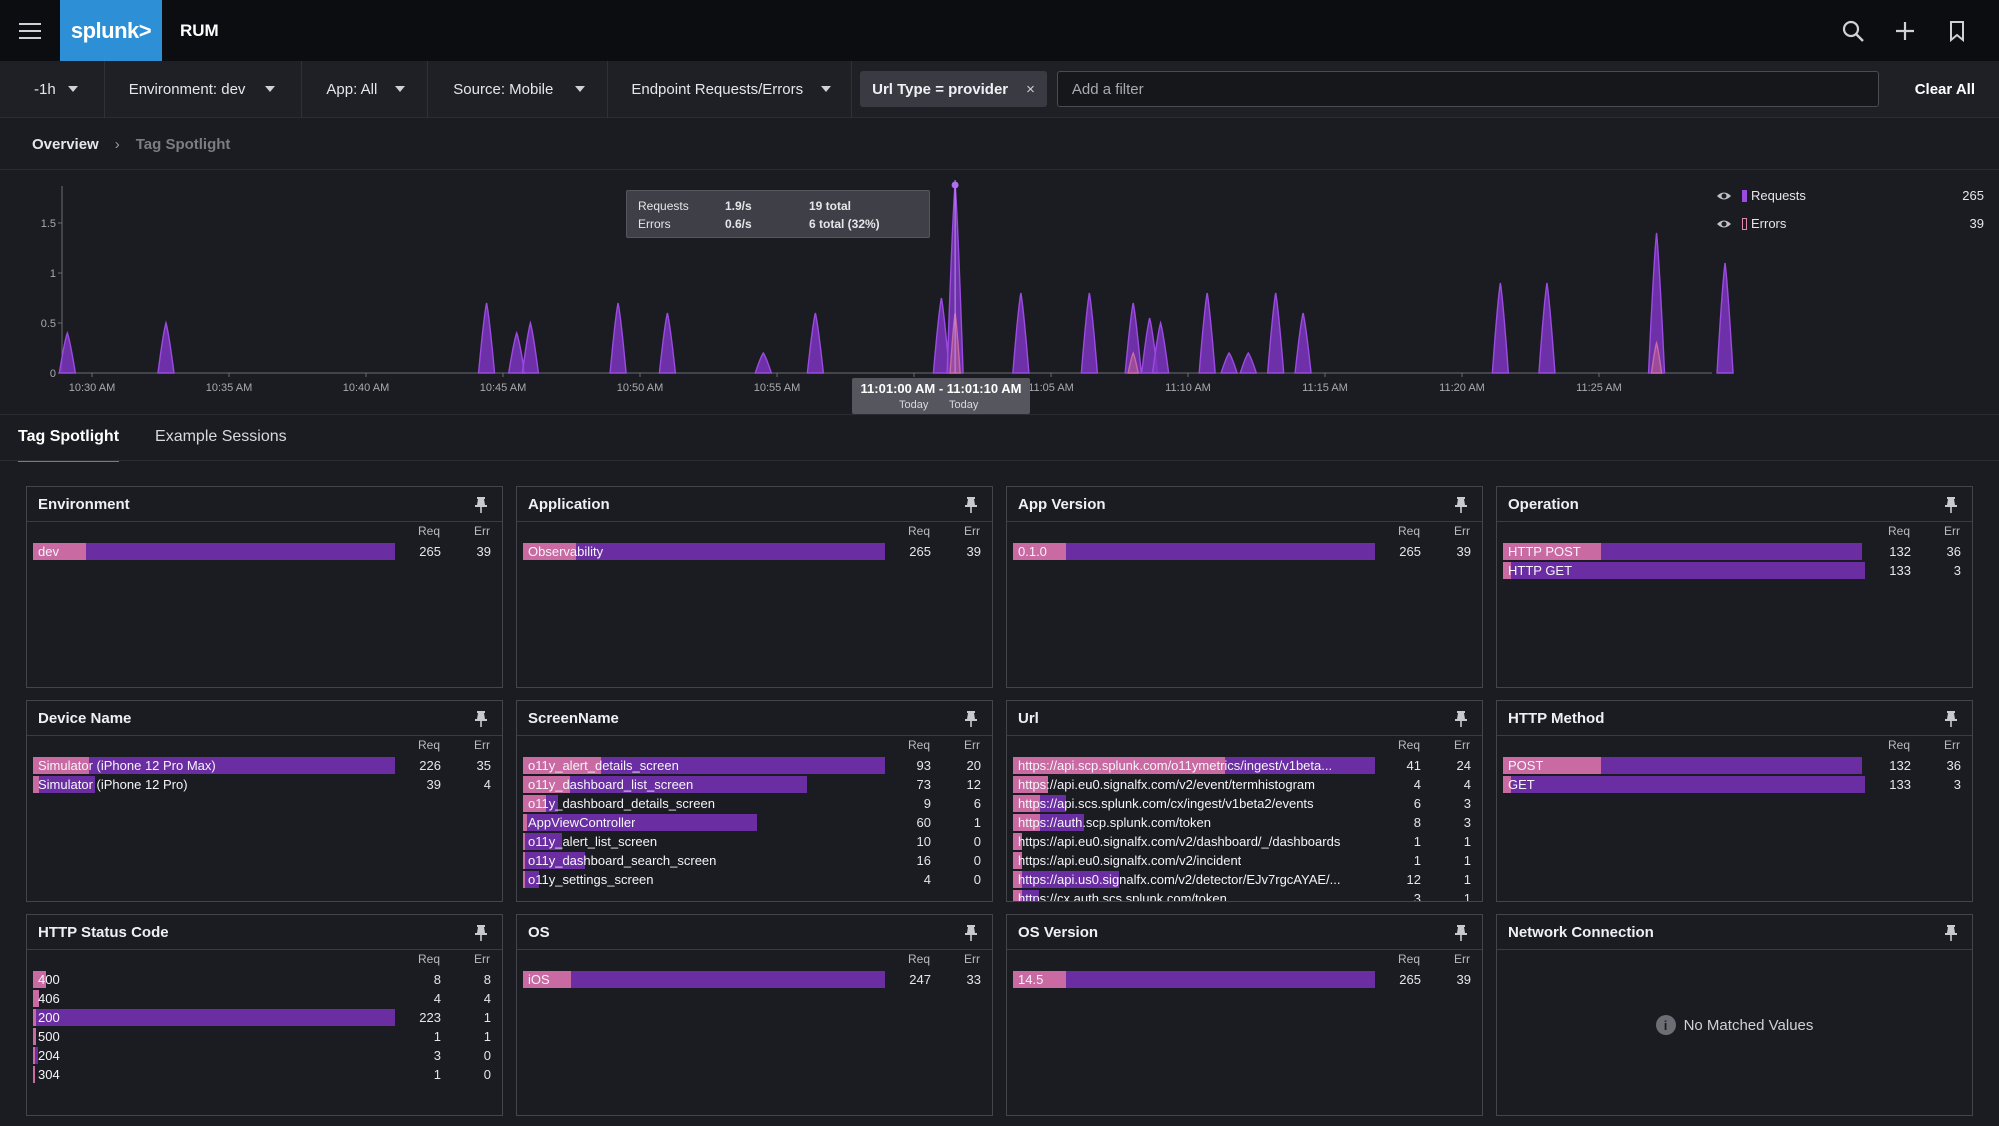 The width and height of the screenshot is (1999, 1126). Describe the element at coordinates (1957, 31) in the screenshot. I see `bookmark-icon` at that location.